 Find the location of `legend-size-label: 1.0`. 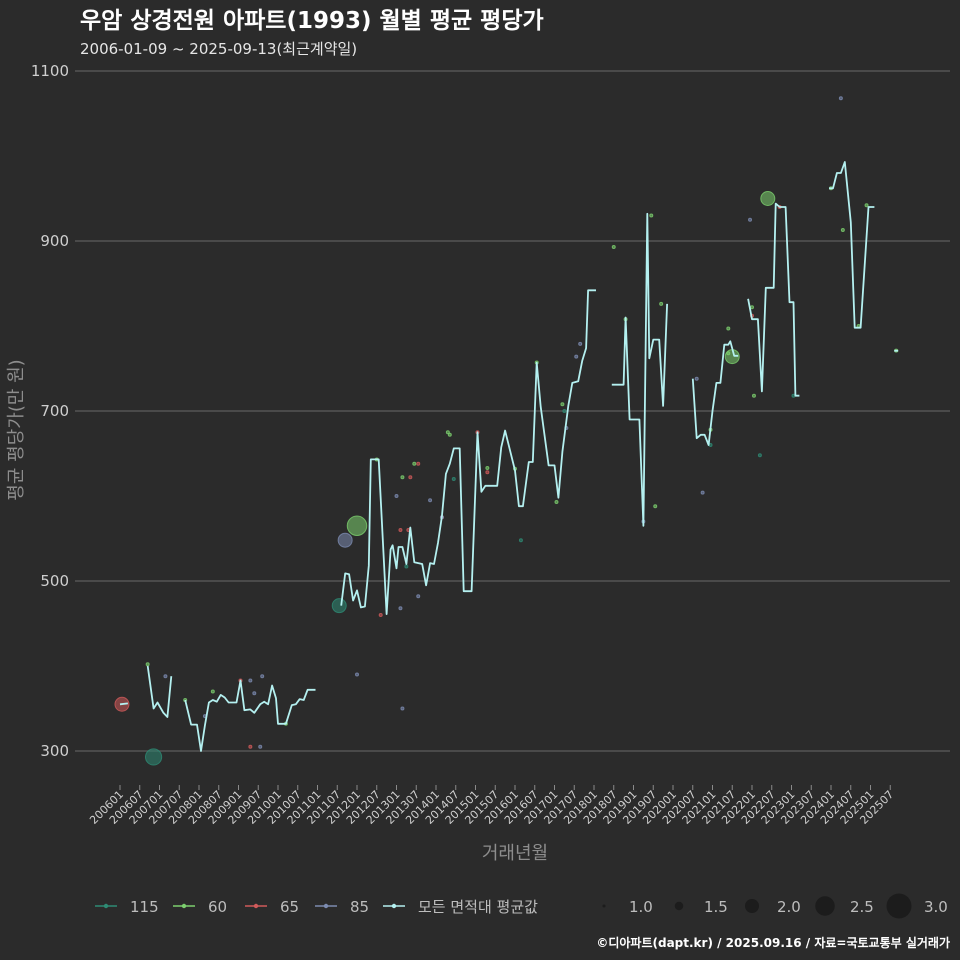

legend-size-label: 1.0 is located at coordinates (641, 907).